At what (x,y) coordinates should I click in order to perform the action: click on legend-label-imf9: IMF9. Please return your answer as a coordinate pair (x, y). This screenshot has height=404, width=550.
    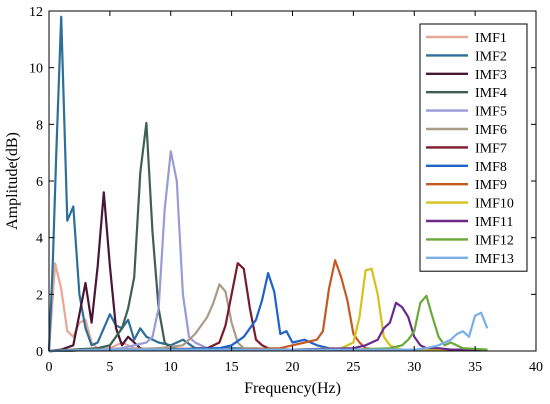
    Looking at the image, I should click on (491, 185).